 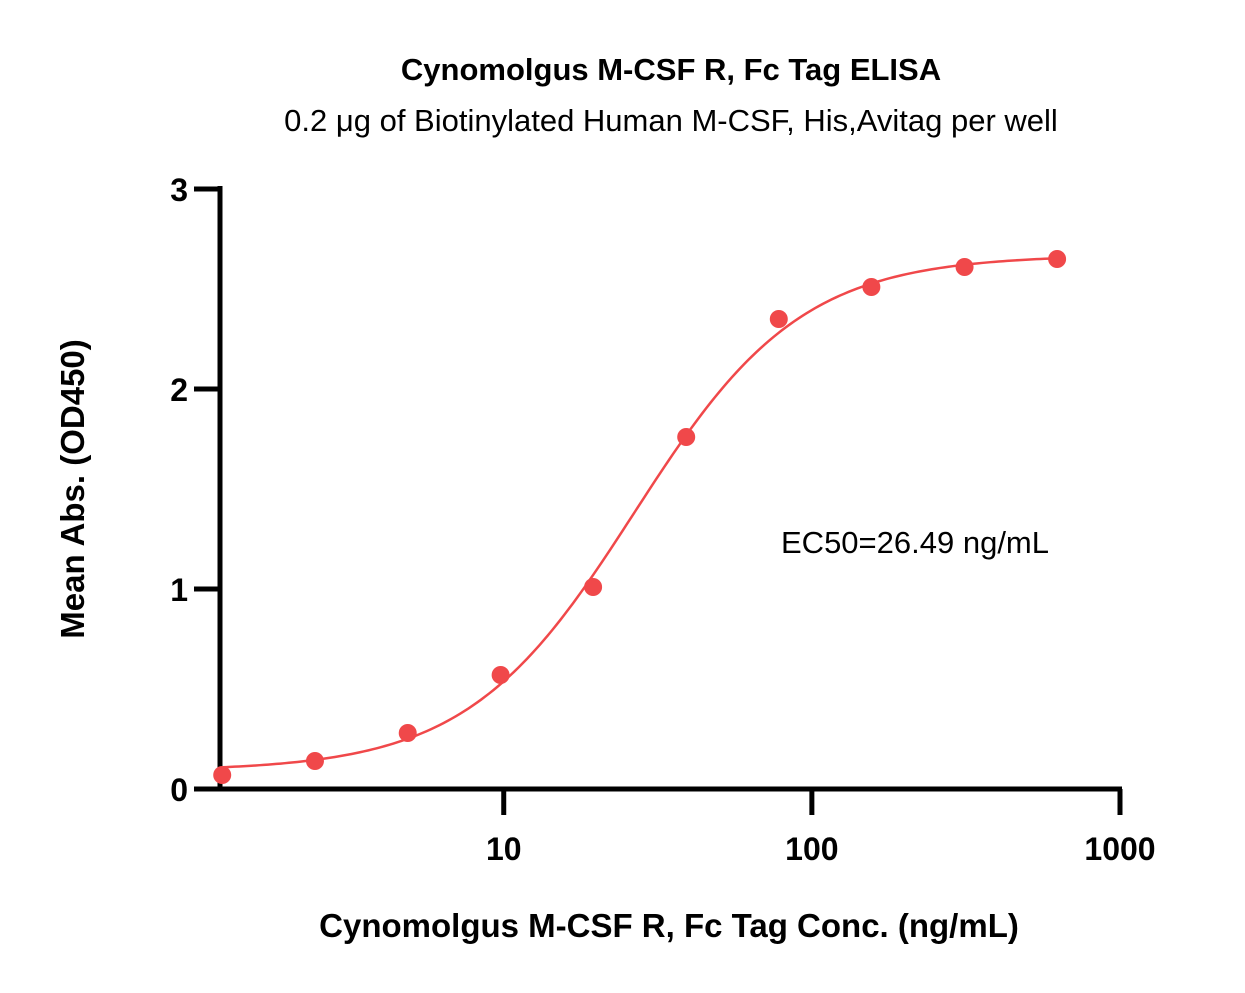 I want to click on x-axis-label: Cynomolgus M-CSF R, Fc Tag Conc. (ng/mL), so click(x=669, y=925).